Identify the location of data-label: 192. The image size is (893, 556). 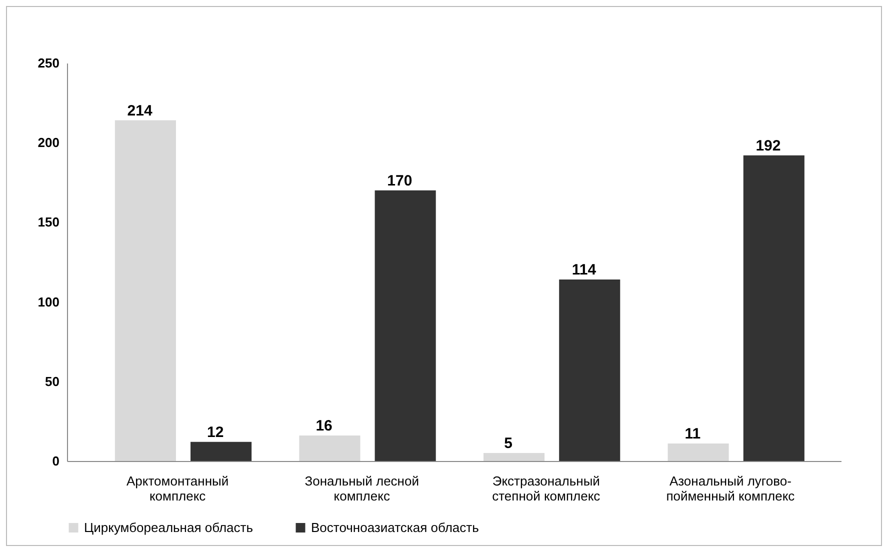
(768, 145).